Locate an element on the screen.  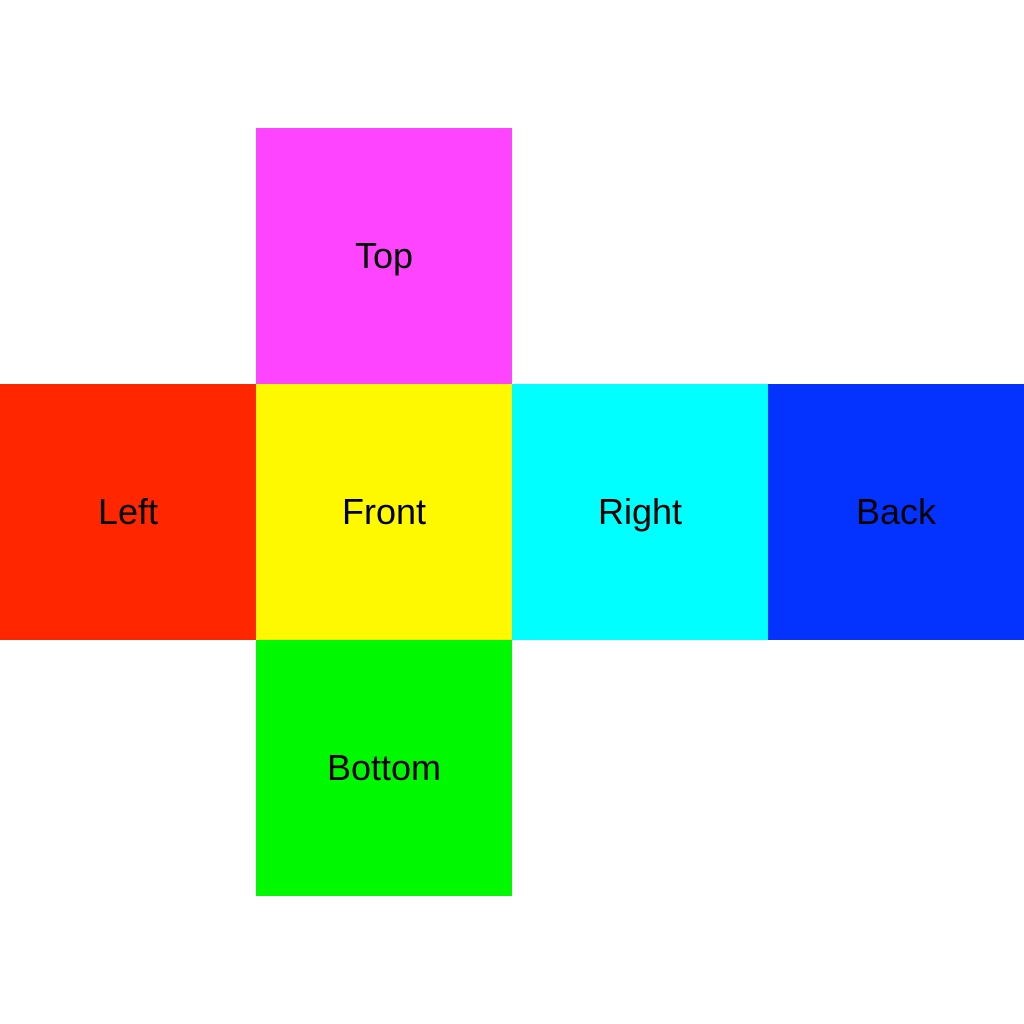
face-front-label: Front is located at coordinates (384, 511).